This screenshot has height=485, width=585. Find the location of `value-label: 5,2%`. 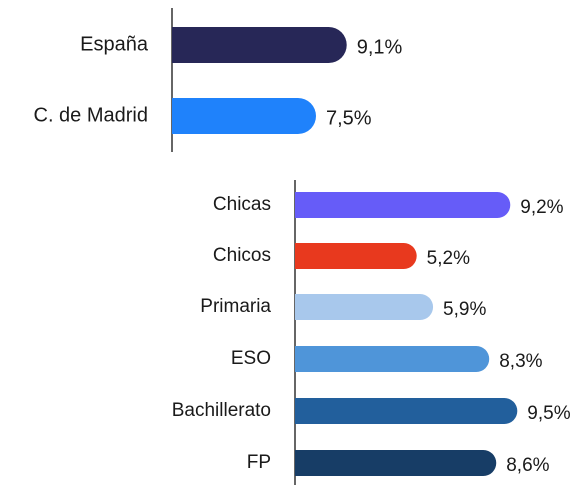

value-label: 5,2% is located at coordinates (448, 258).